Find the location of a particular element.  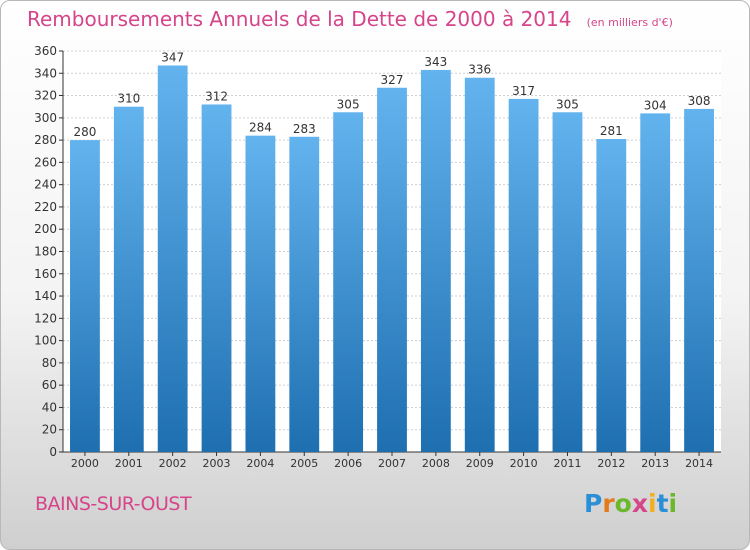

x-tick-label: 2002 is located at coordinates (173, 463).